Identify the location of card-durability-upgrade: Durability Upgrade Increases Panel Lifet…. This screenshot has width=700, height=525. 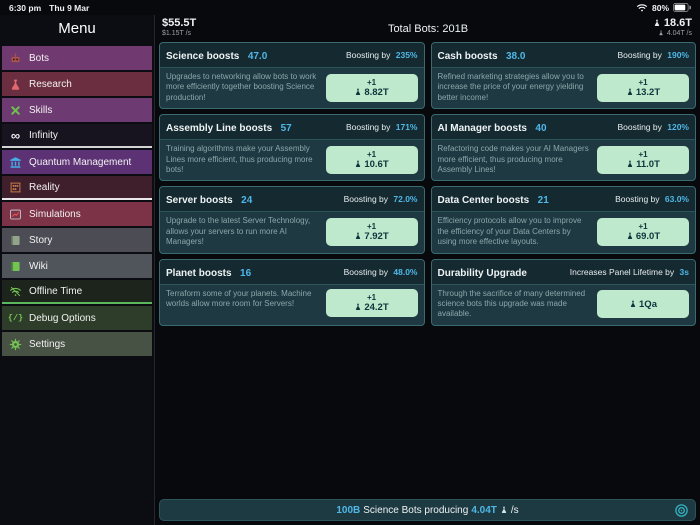
(563, 292).